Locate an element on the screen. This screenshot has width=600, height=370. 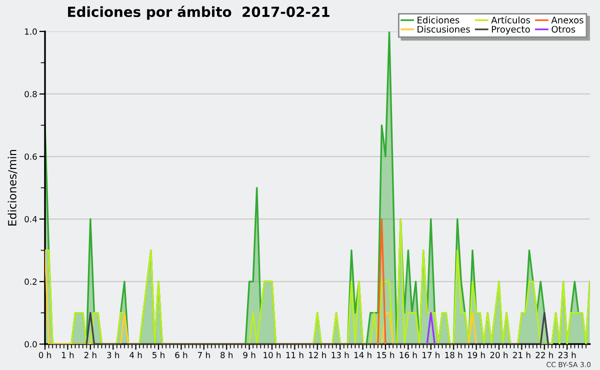
y-tick-label: 0.4 is located at coordinates (30, 219).